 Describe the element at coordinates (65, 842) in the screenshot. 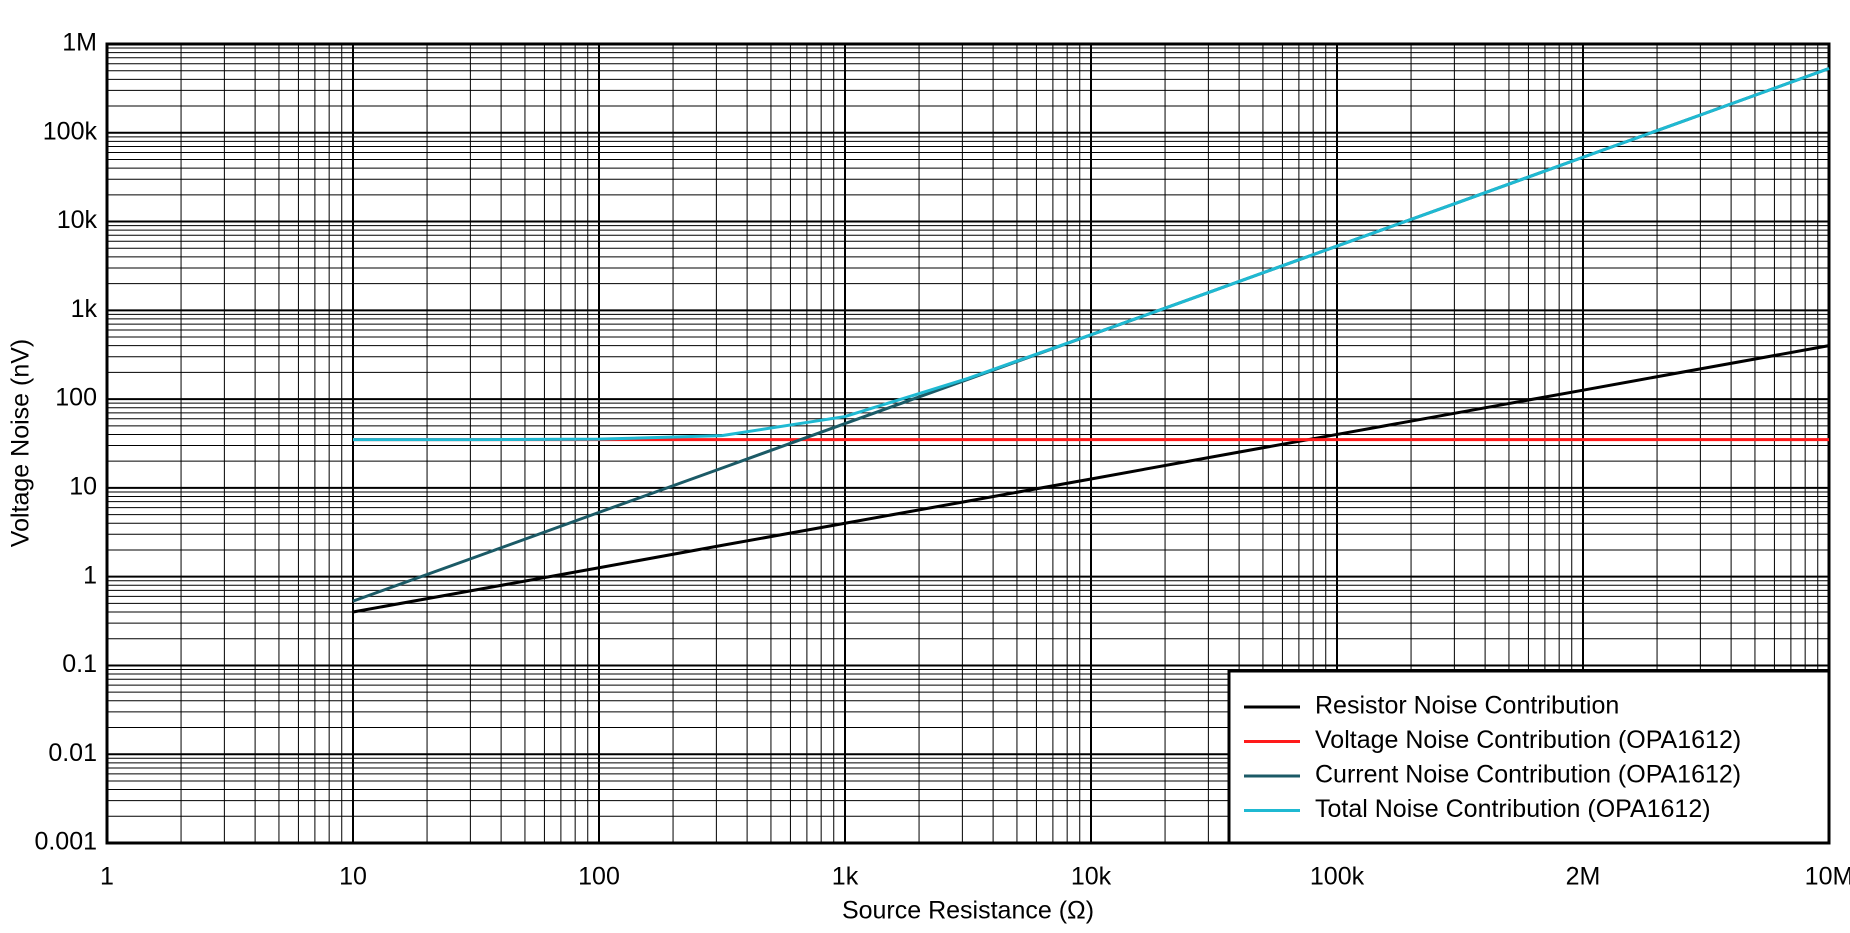

I see `y-tick-label: 0.001` at that location.